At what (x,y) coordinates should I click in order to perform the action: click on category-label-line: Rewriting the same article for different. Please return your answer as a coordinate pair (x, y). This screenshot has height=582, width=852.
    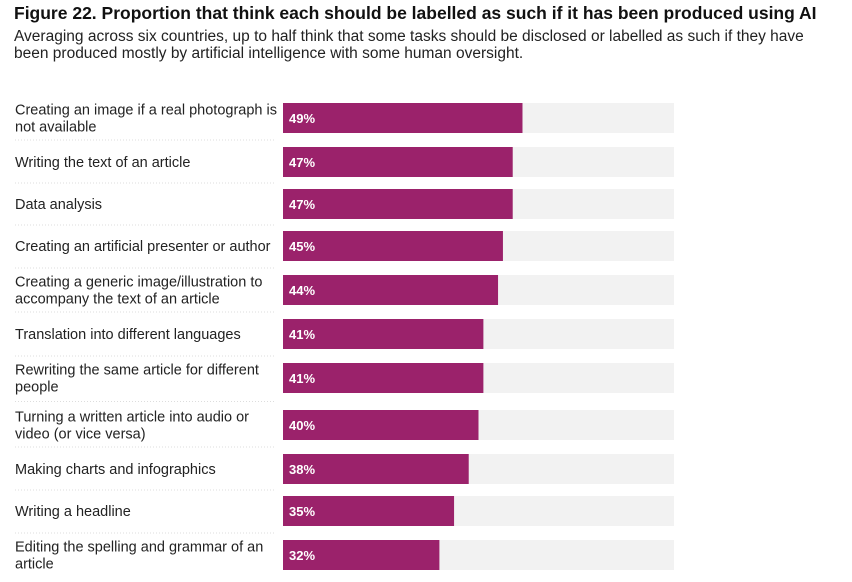
    Looking at the image, I should click on (137, 371).